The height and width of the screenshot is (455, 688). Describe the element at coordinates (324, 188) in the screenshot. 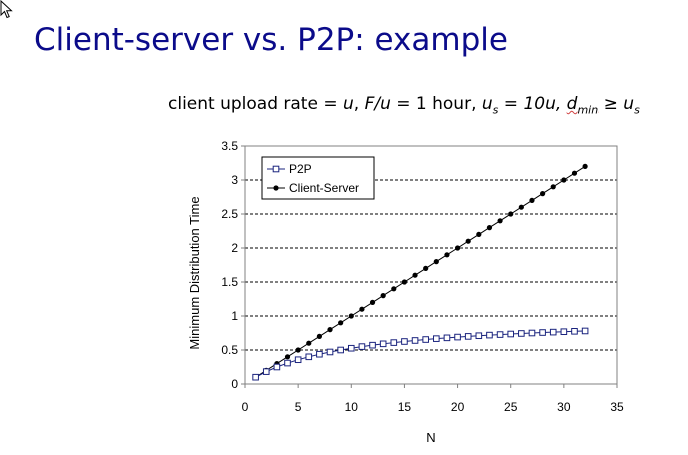

I see `legend-label: Client-Server` at that location.